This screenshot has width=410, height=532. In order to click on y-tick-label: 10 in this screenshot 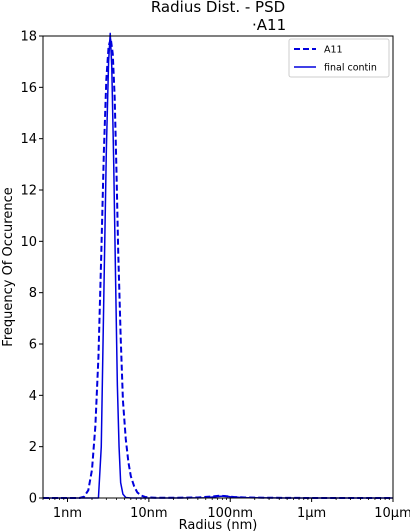, I will do `click(28, 242)`.